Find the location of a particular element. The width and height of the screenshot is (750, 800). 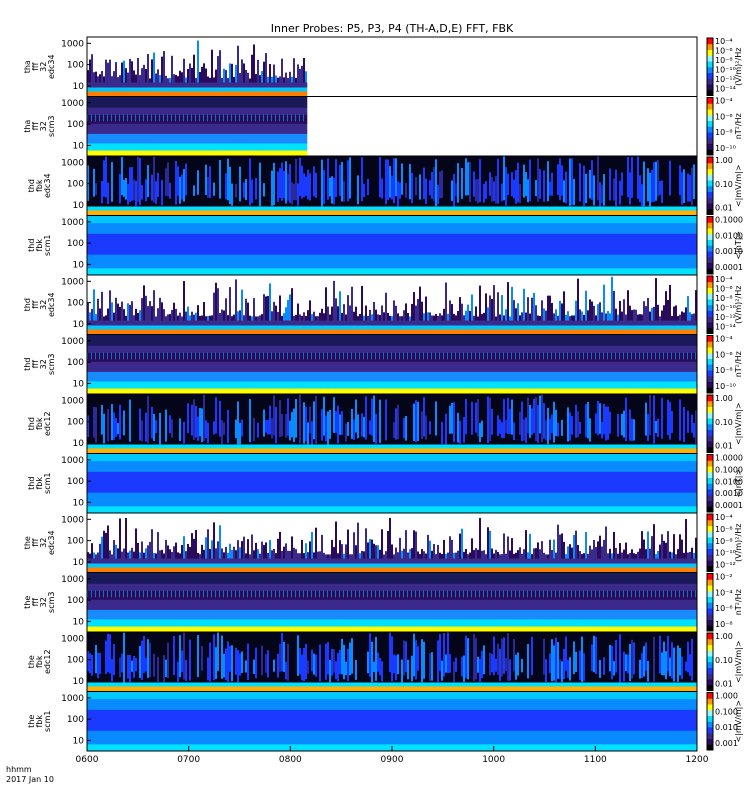

panel-label-line: thd is located at coordinates (31, 185).